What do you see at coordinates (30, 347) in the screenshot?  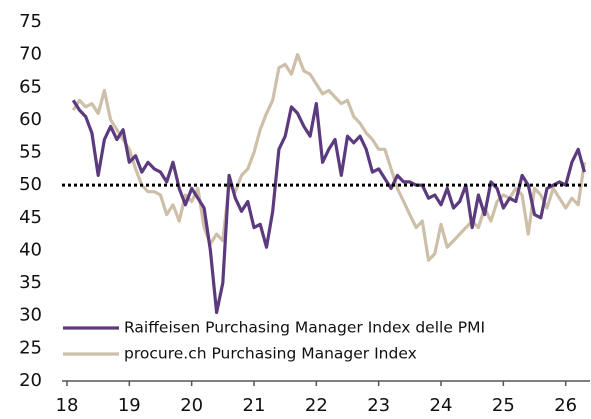 I see `y-tick-label: 25` at bounding box center [30, 347].